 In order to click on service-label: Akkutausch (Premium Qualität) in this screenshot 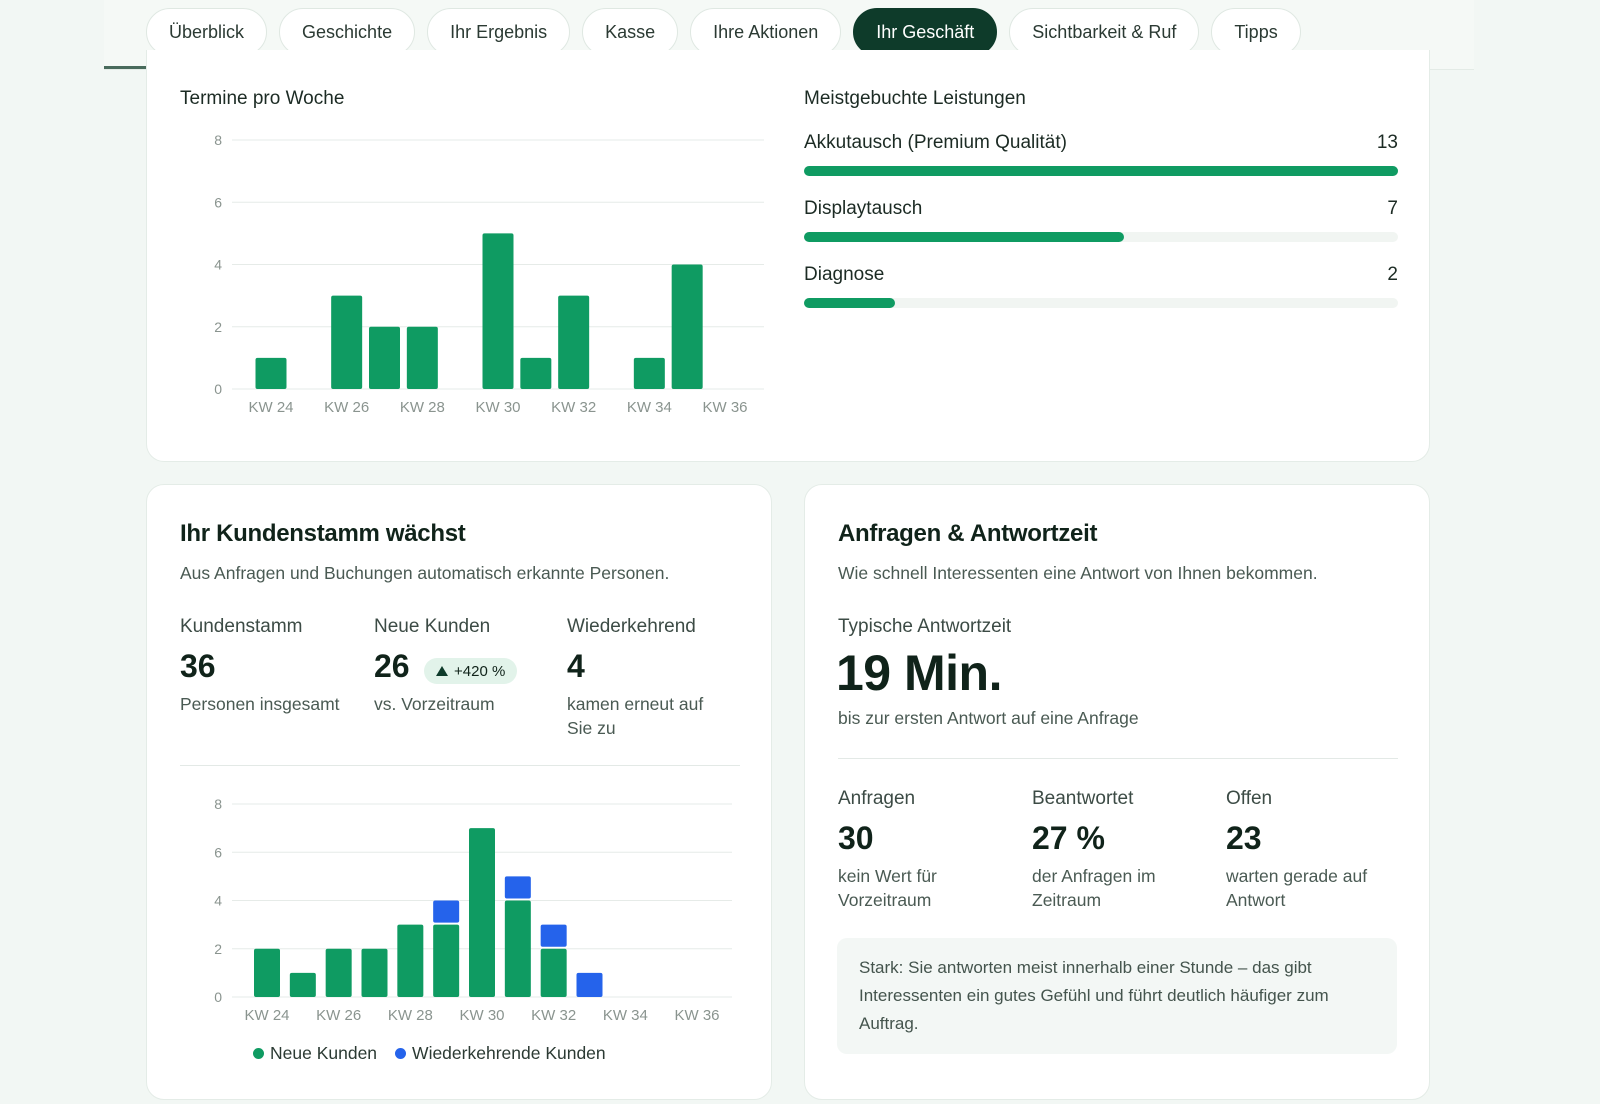, I will do `click(935, 142)`.